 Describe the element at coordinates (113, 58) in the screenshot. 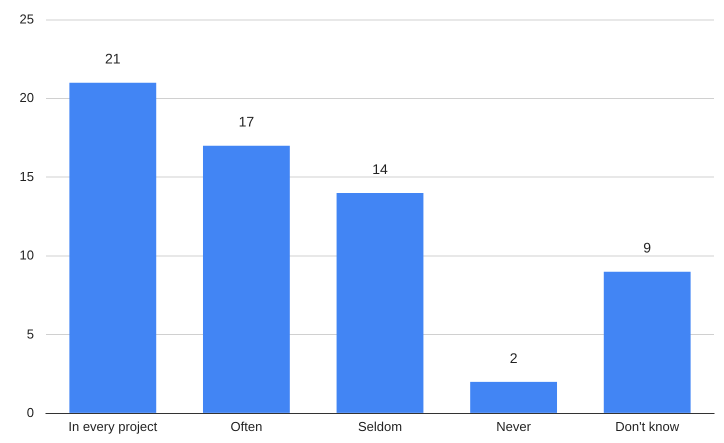

I see `data-label: 21` at that location.